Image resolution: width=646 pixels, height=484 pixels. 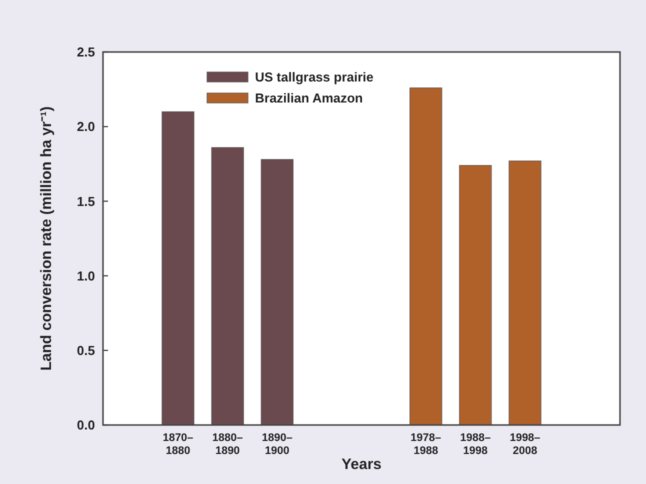 What do you see at coordinates (85, 52) in the screenshot?
I see `y-tick-label: 2.5` at bounding box center [85, 52].